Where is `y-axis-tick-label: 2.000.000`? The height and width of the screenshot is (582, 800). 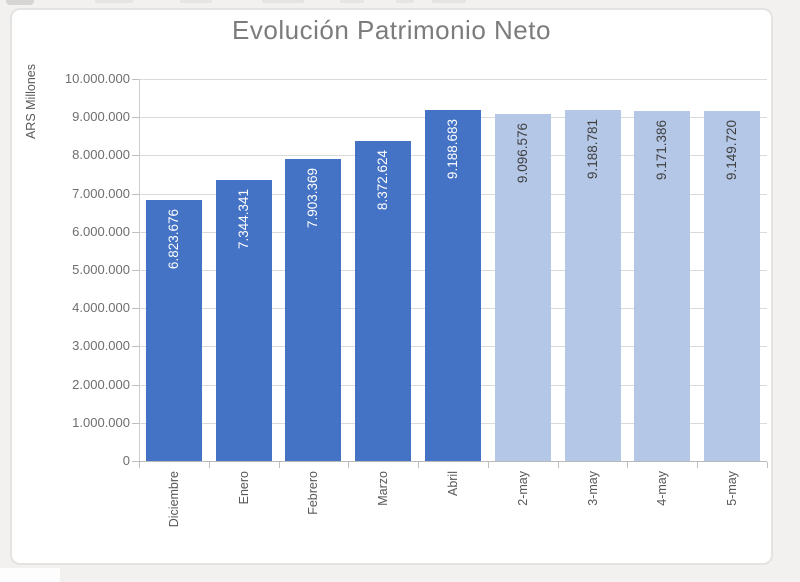
y-axis-tick-label: 2.000.000 is located at coordinates (101, 384).